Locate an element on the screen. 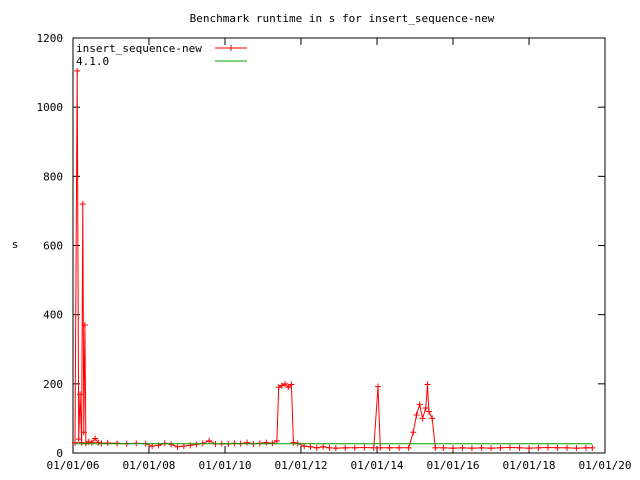 This screenshot has height=480, width=640. y-axis-label: s is located at coordinates (15, 244).